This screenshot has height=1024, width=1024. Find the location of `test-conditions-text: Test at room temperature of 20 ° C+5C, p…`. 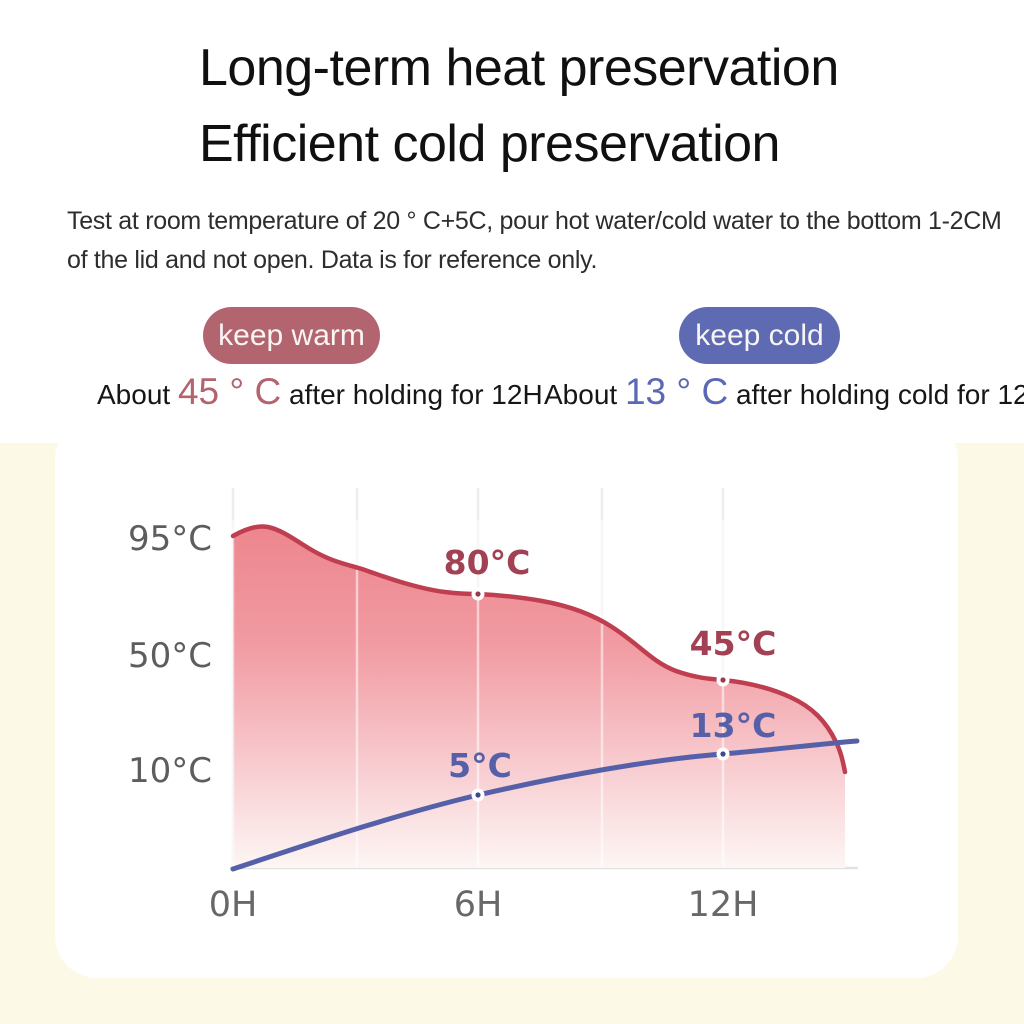

test-conditions-text: Test at room temperature of 20 ° C+5C, p… is located at coordinates (534, 241).